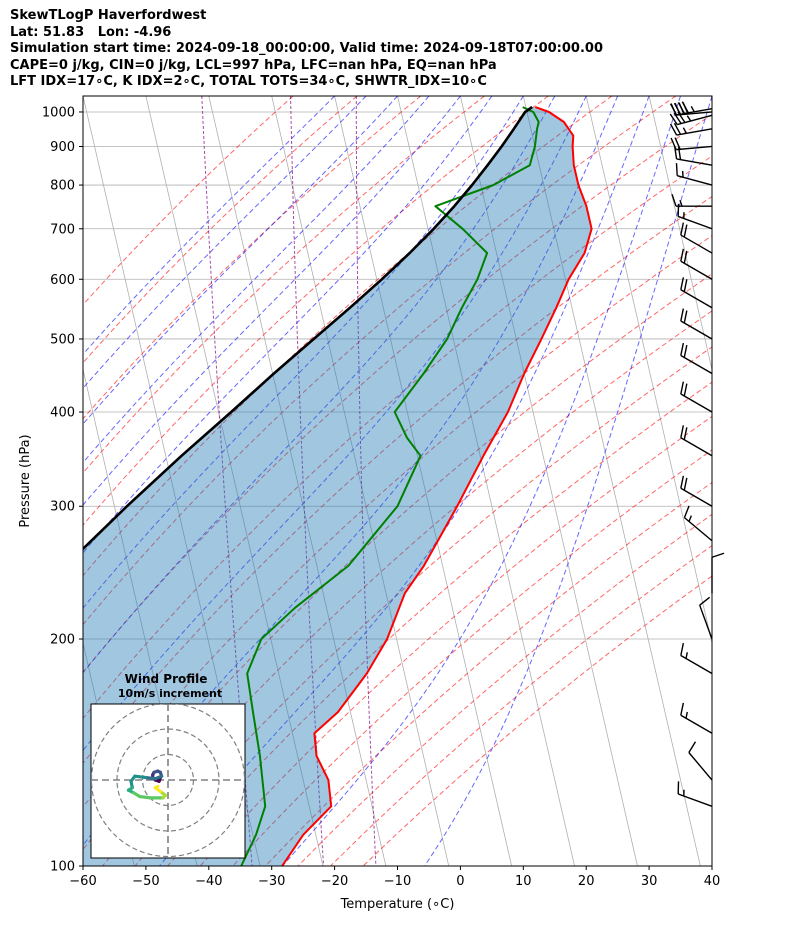  I want to click on y-tick-label: 900, so click(62, 147).